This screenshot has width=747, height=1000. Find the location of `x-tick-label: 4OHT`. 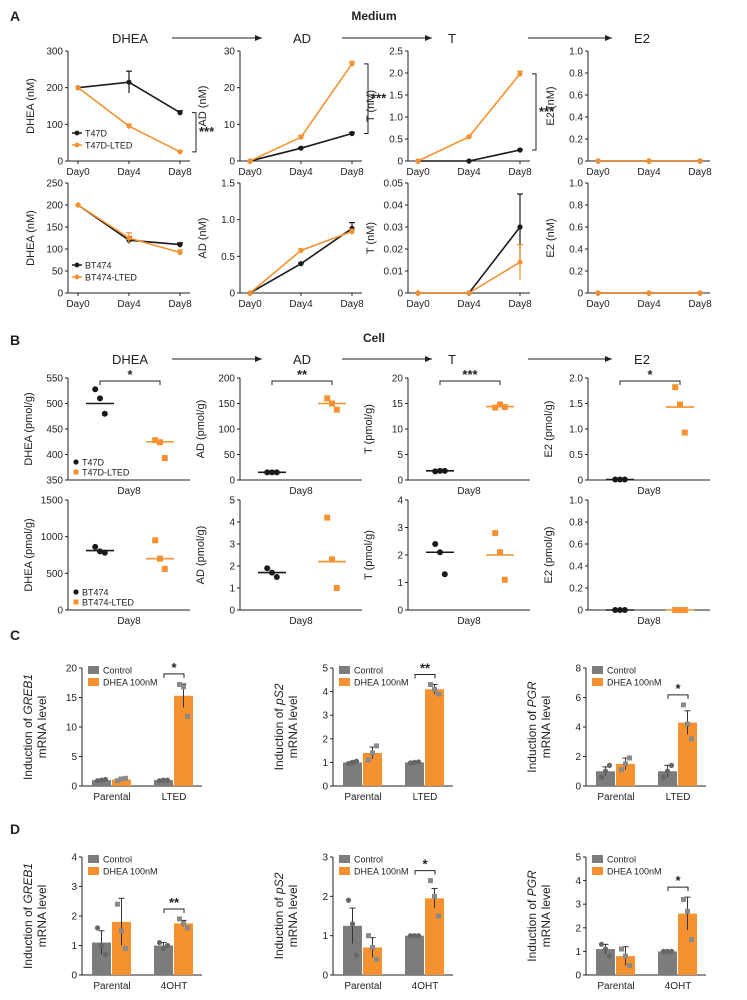

x-tick-label: 4OHT is located at coordinates (425, 986).